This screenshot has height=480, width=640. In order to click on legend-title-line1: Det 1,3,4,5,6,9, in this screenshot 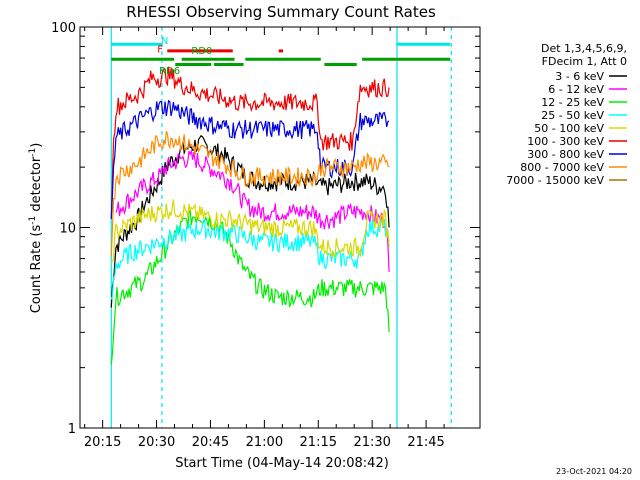, I will do `click(584, 48)`.